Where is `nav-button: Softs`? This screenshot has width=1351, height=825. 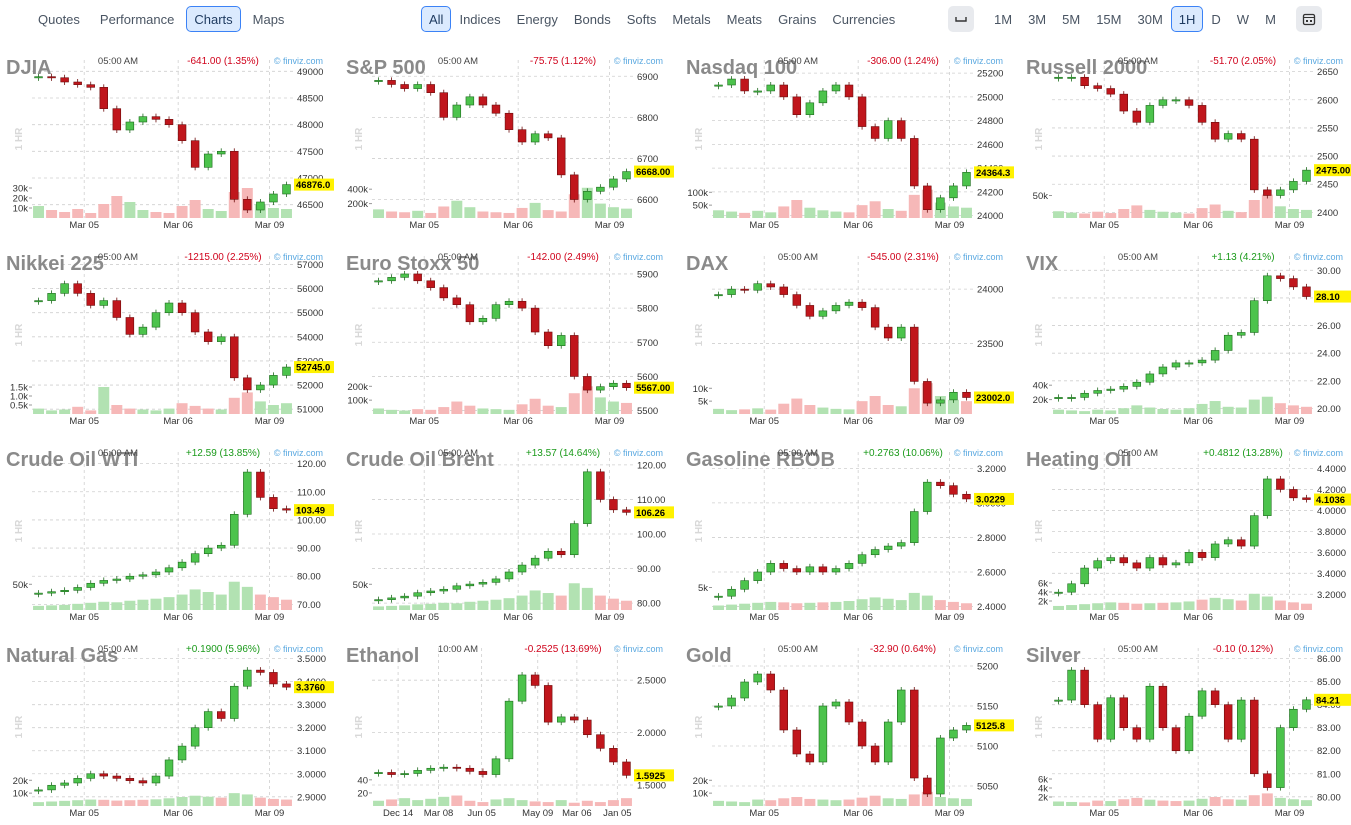 nav-button: Softs is located at coordinates (641, 19).